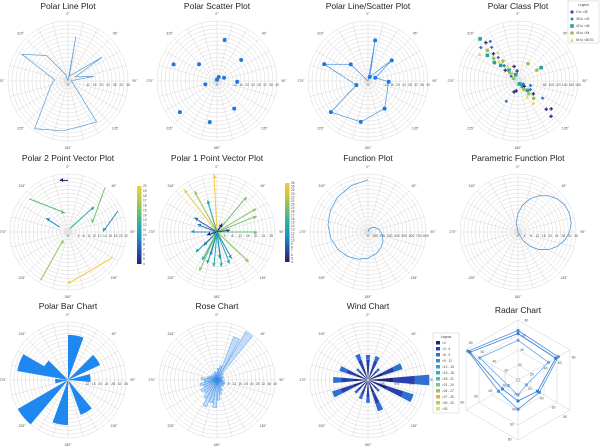 The width and height of the screenshot is (600, 446). Describe the element at coordinates (446, 349) in the screenshot. I see `legend-entry: >3 - 6` at that location.